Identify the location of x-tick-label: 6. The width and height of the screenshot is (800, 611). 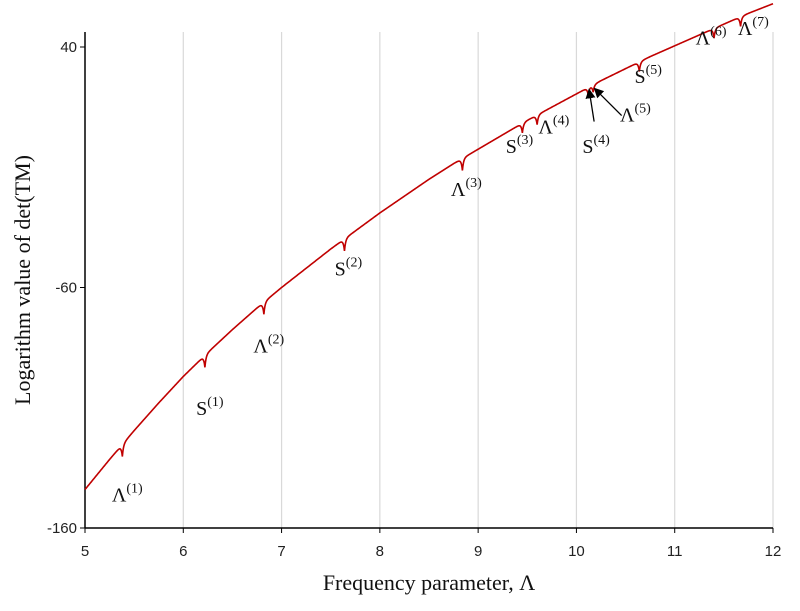
(183, 551).